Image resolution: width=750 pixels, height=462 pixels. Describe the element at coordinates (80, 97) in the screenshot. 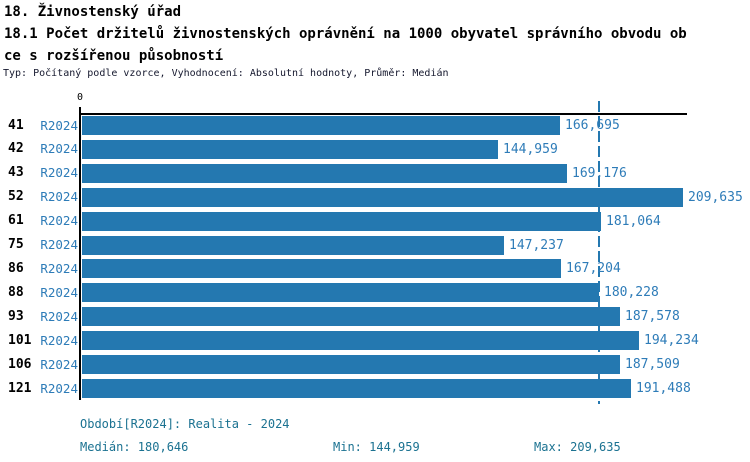

I see `x-axis-zero-label: 0` at that location.